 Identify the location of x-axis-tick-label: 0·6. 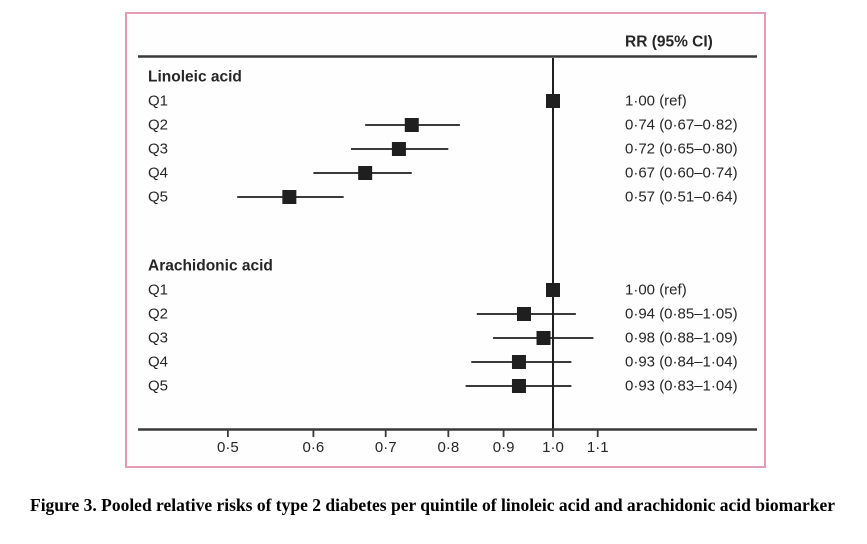
(314, 447).